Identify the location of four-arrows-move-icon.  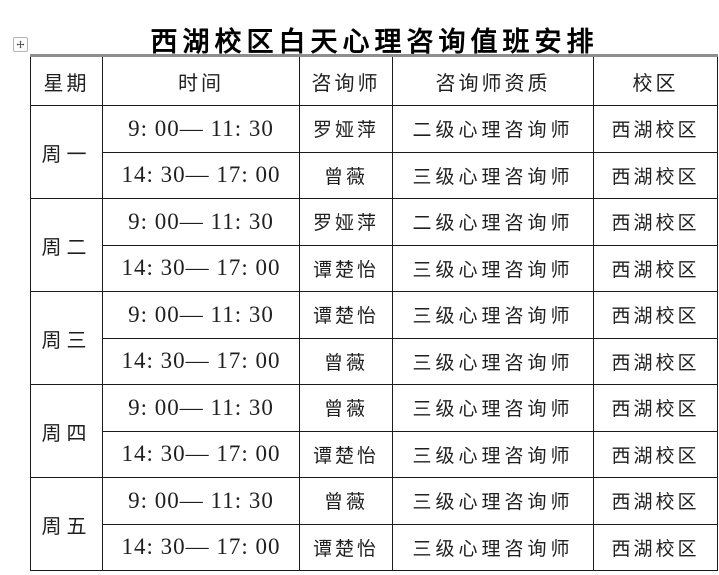
(20, 44).